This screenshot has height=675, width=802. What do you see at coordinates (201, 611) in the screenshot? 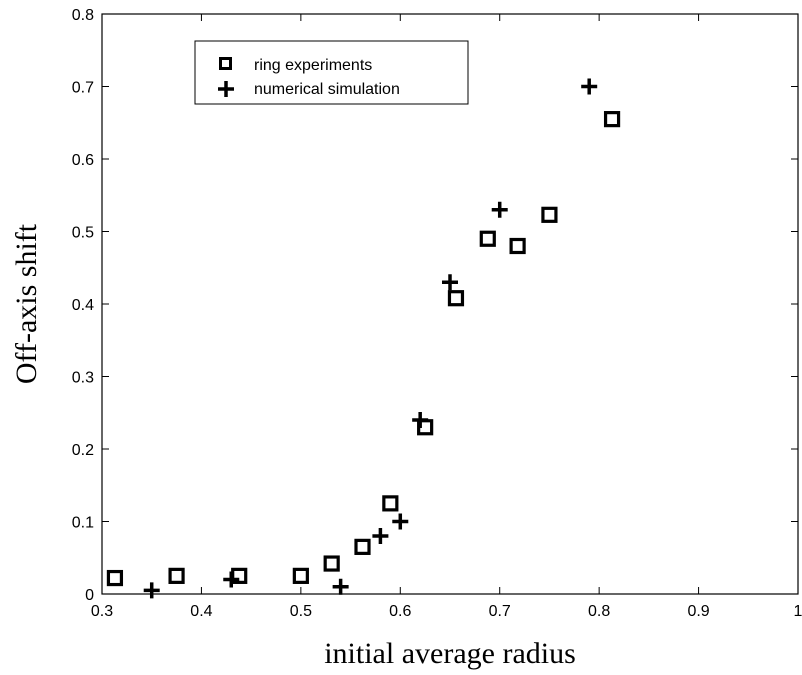
I see `x-tick-label: 0.4` at bounding box center [201, 611].